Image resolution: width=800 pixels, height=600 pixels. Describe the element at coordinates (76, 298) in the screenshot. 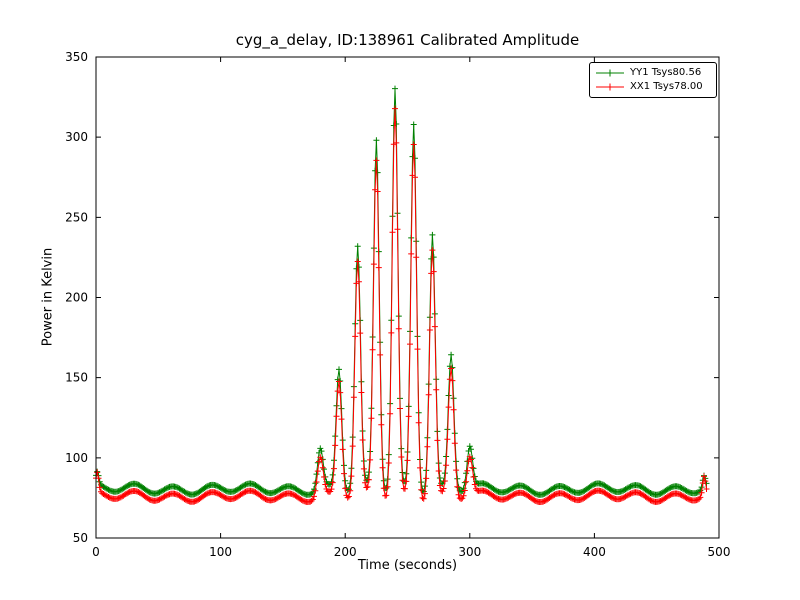

I see `y-tick-label: 200` at that location.